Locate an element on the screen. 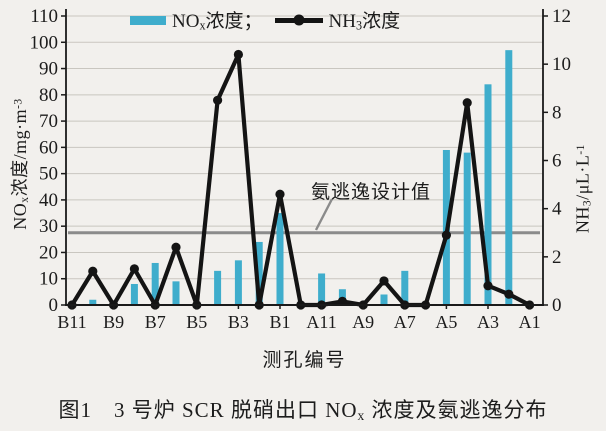  right-axis-title: NH3/μL·L-1 is located at coordinates (583, 189).